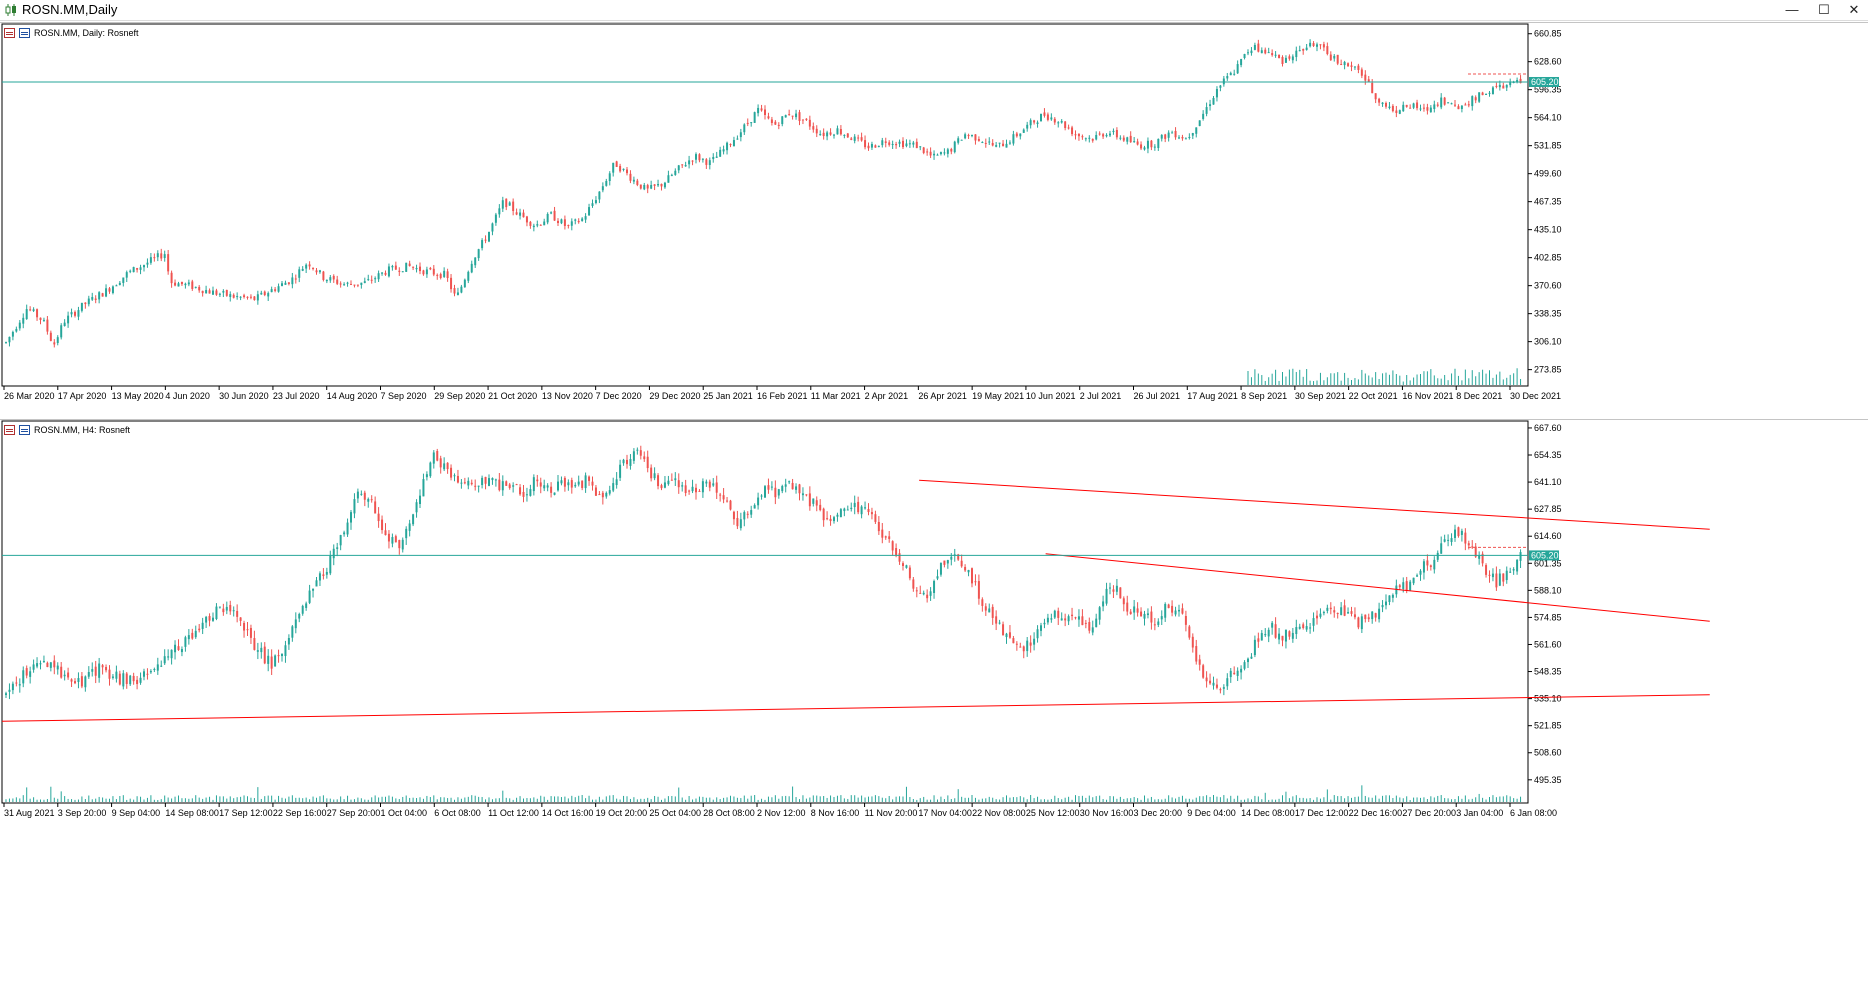 The image size is (1868, 986). What do you see at coordinates (1157, 396) in the screenshot?
I see `x-tick-label: 26 Jul 2021` at bounding box center [1157, 396].